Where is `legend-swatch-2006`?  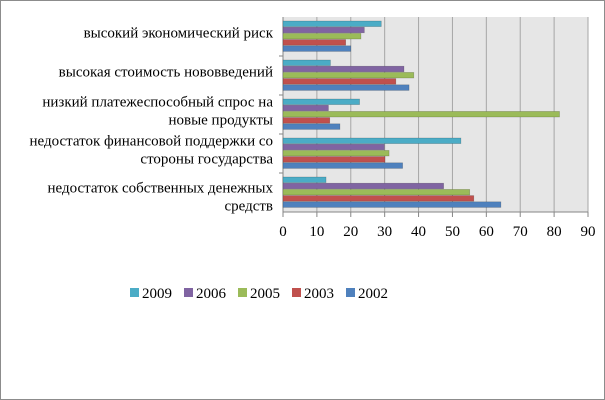
legend-swatch-2006 is located at coordinates (188, 292).